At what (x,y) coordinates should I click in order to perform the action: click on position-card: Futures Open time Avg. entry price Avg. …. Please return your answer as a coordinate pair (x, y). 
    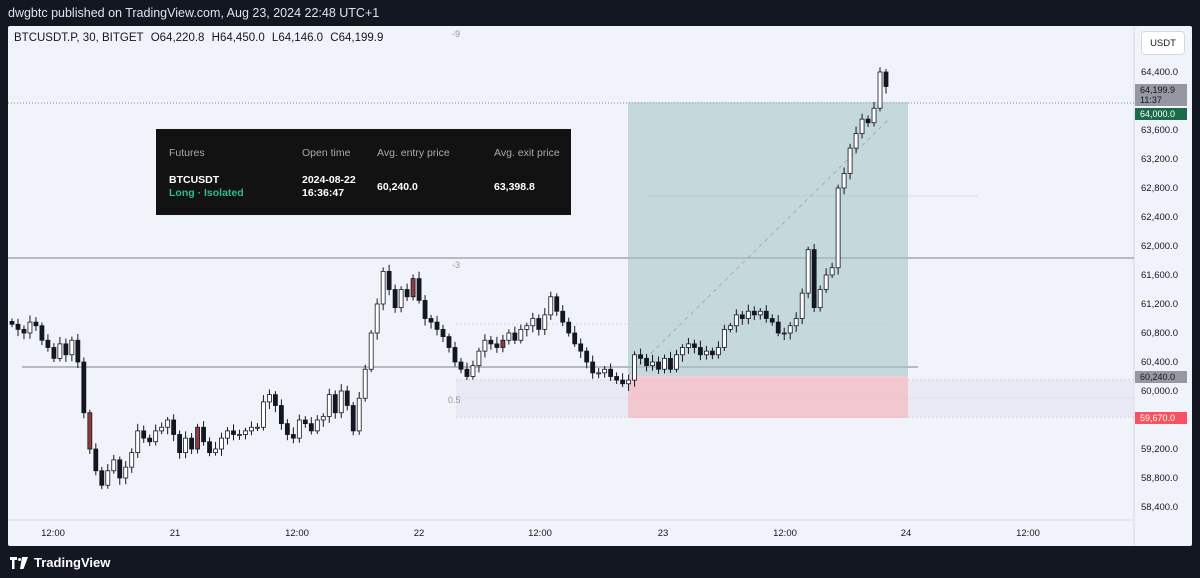
    Looking at the image, I should click on (363, 172).